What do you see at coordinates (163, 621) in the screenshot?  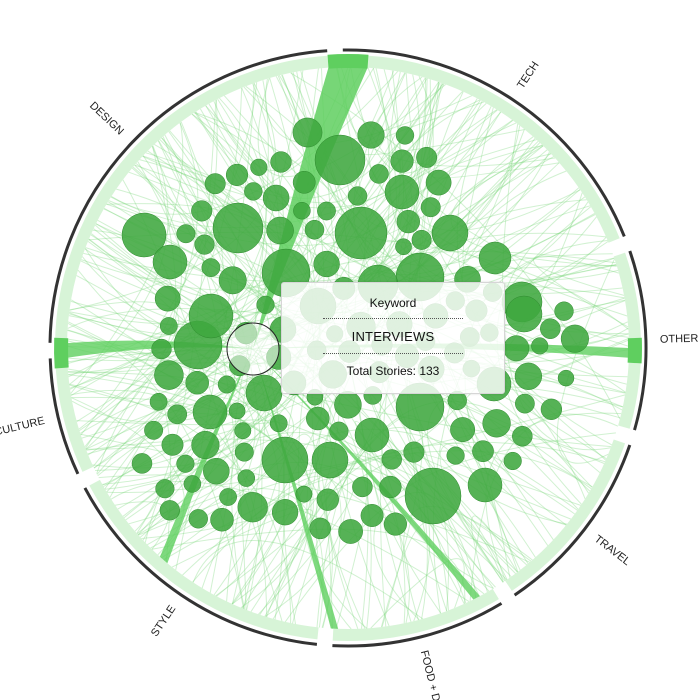 I see `category-label: STYLE` at bounding box center [163, 621].